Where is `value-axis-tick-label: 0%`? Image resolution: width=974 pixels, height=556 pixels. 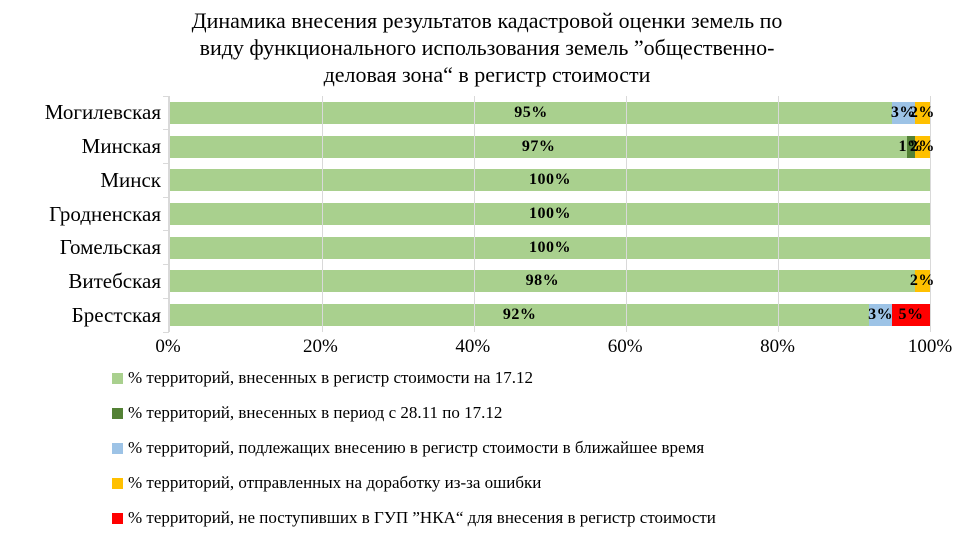 value-axis-tick-label: 0% is located at coordinates (168, 346).